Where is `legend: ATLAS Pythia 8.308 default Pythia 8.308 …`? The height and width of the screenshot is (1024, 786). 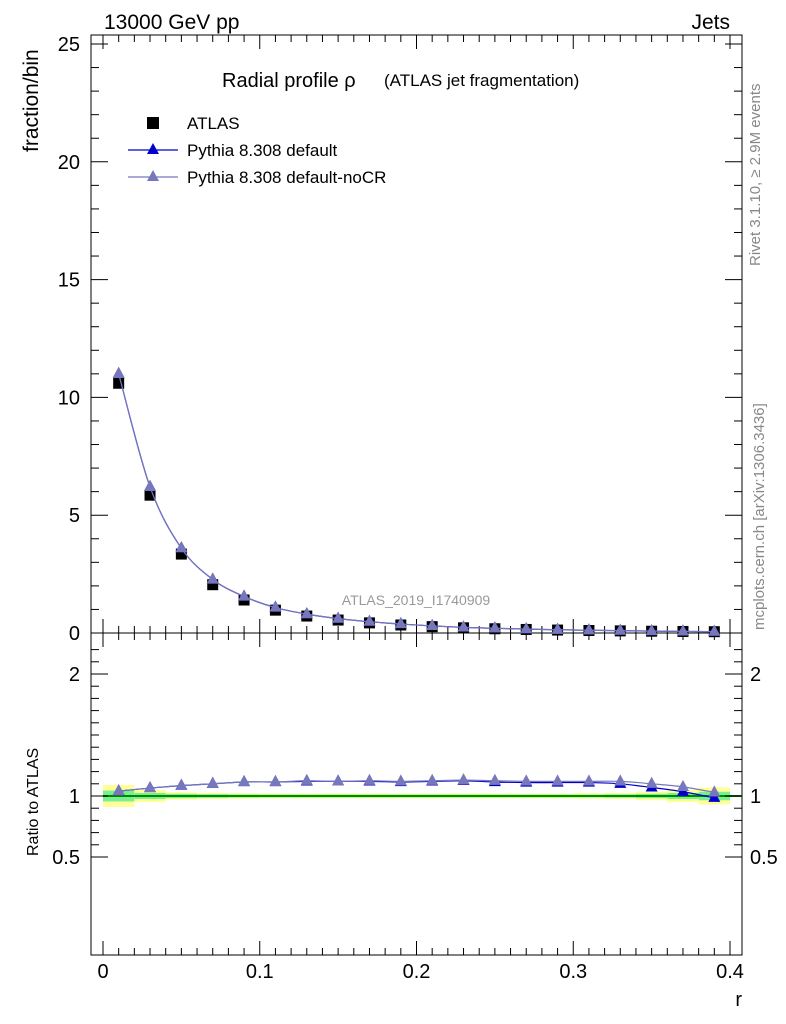
legend: ATLAS Pythia 8.308 default Pythia 8.308 … is located at coordinates (257, 150).